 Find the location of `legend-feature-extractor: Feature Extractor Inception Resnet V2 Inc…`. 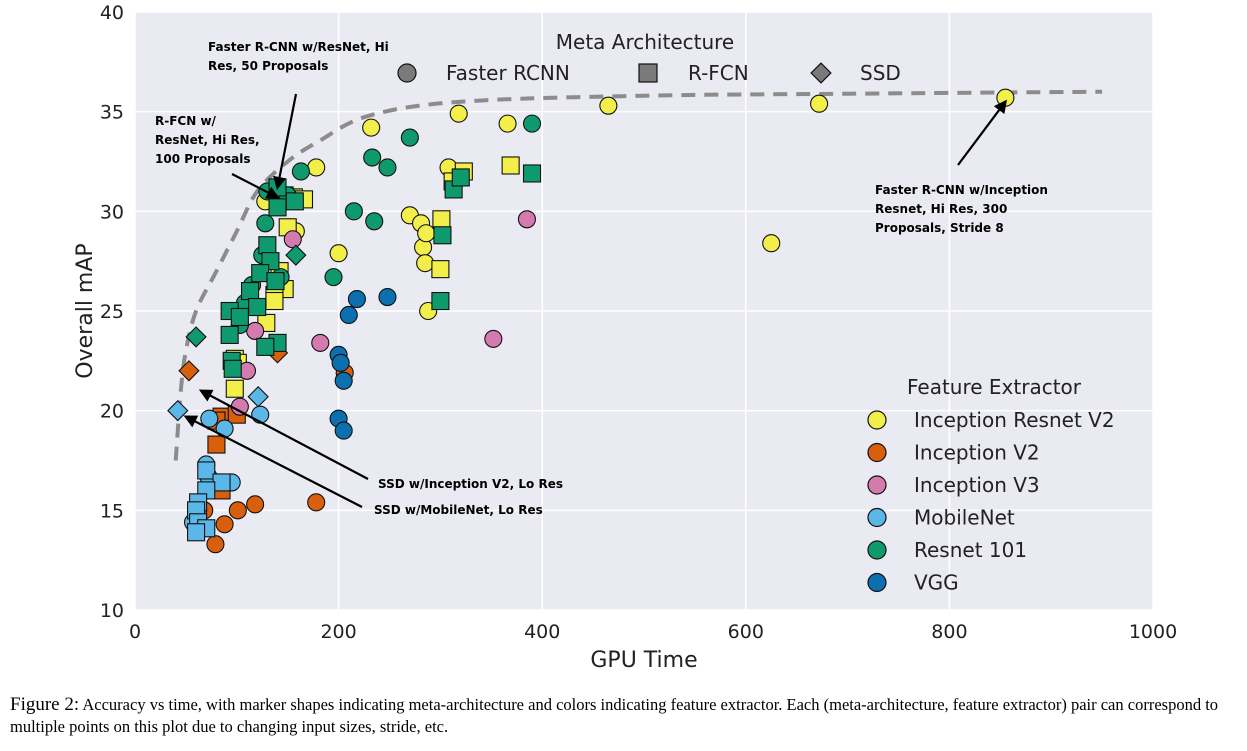

legend-feature-extractor: Feature Extractor Inception Resnet V2 Inc… is located at coordinates (991, 485).